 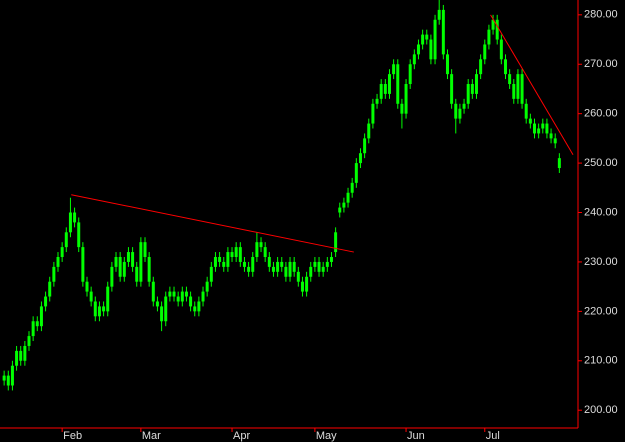 I want to click on x-tick-label: Apr, so click(x=241, y=436).